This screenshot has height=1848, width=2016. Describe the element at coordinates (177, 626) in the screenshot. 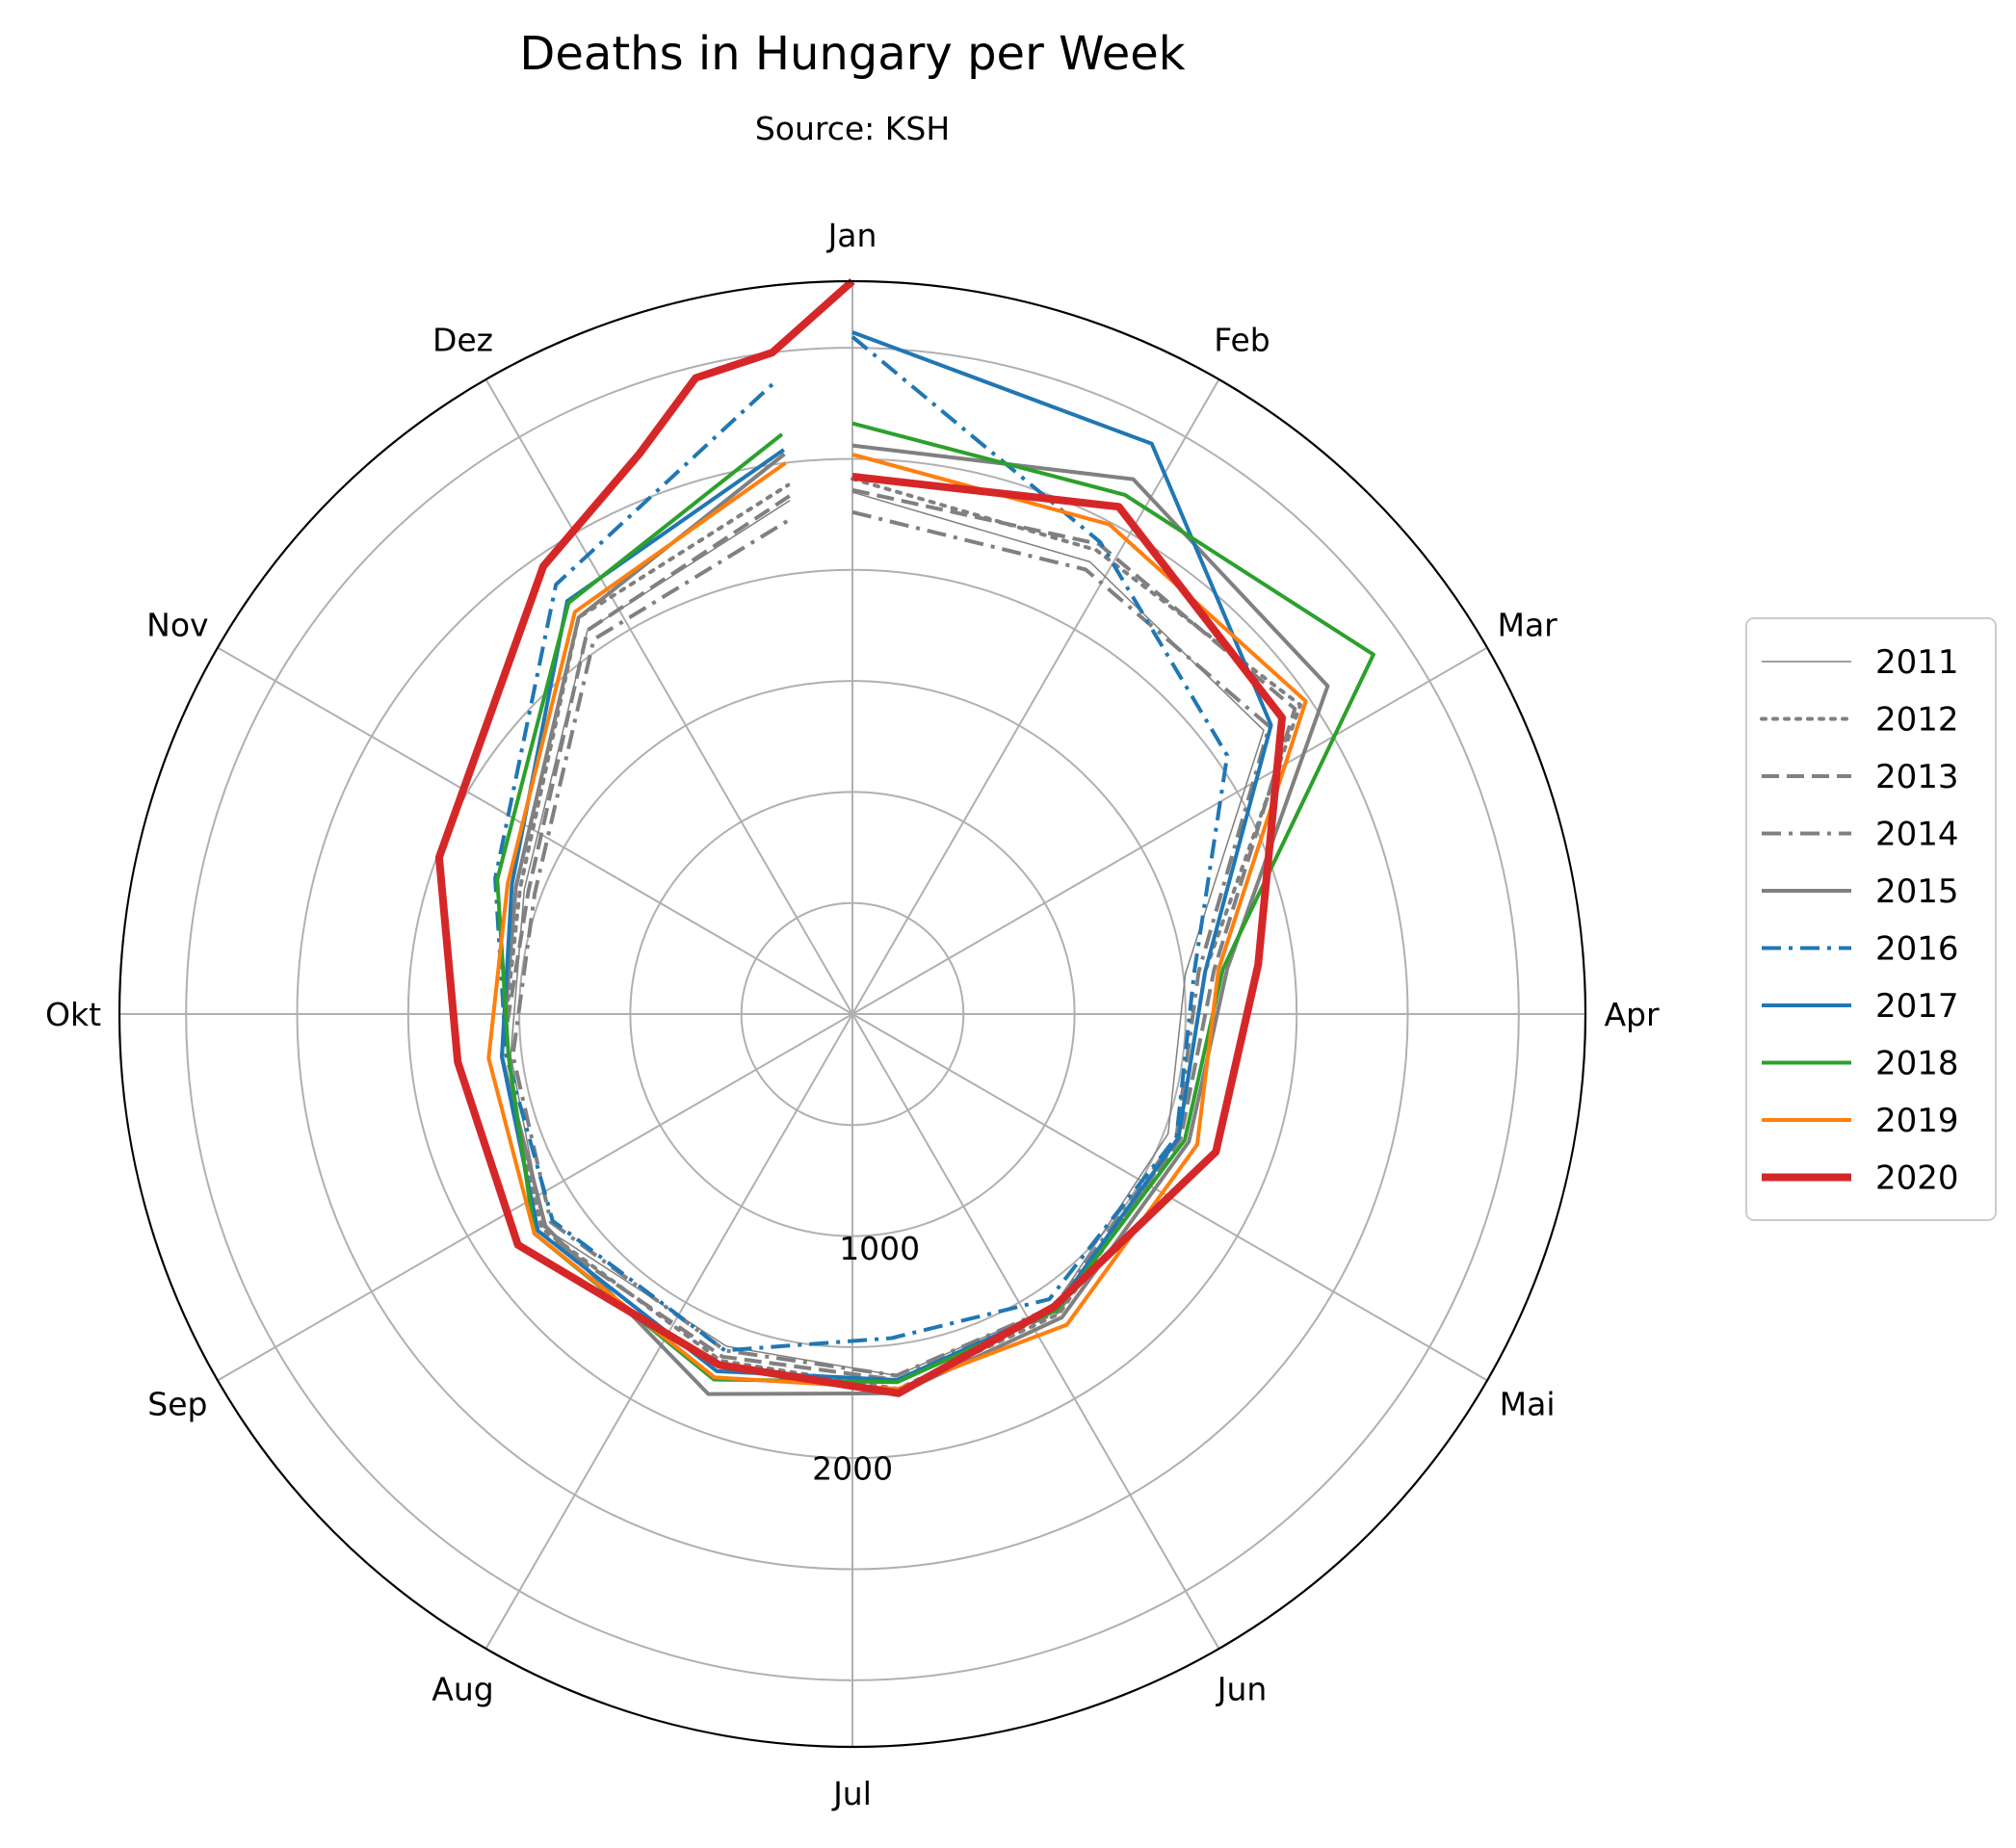

I see `angular-tick-label: Nov` at that location.